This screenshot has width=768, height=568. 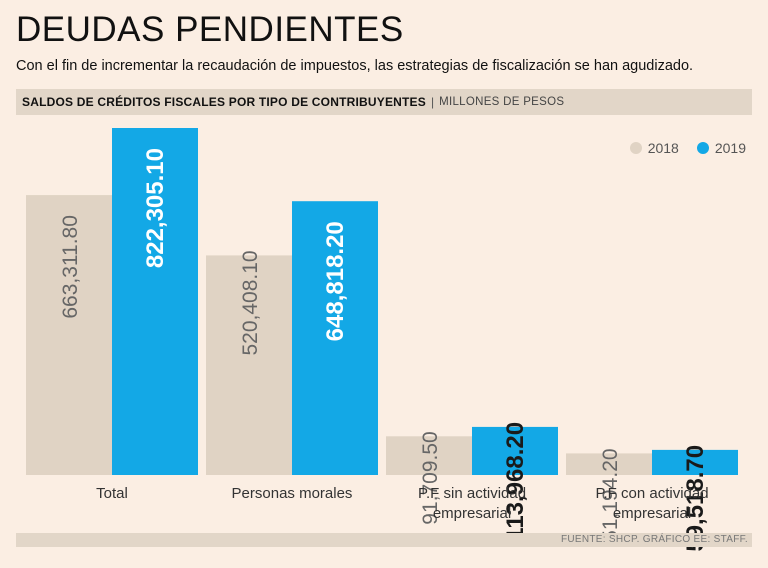 I want to click on value-label-2018-1: 520,408.10, so click(x=250, y=302).